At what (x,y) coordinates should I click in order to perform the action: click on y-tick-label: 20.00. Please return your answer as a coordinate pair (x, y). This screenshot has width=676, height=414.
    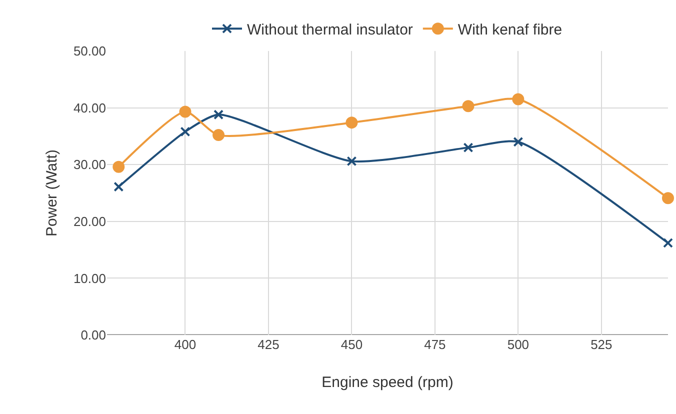
    Looking at the image, I should click on (89, 221).